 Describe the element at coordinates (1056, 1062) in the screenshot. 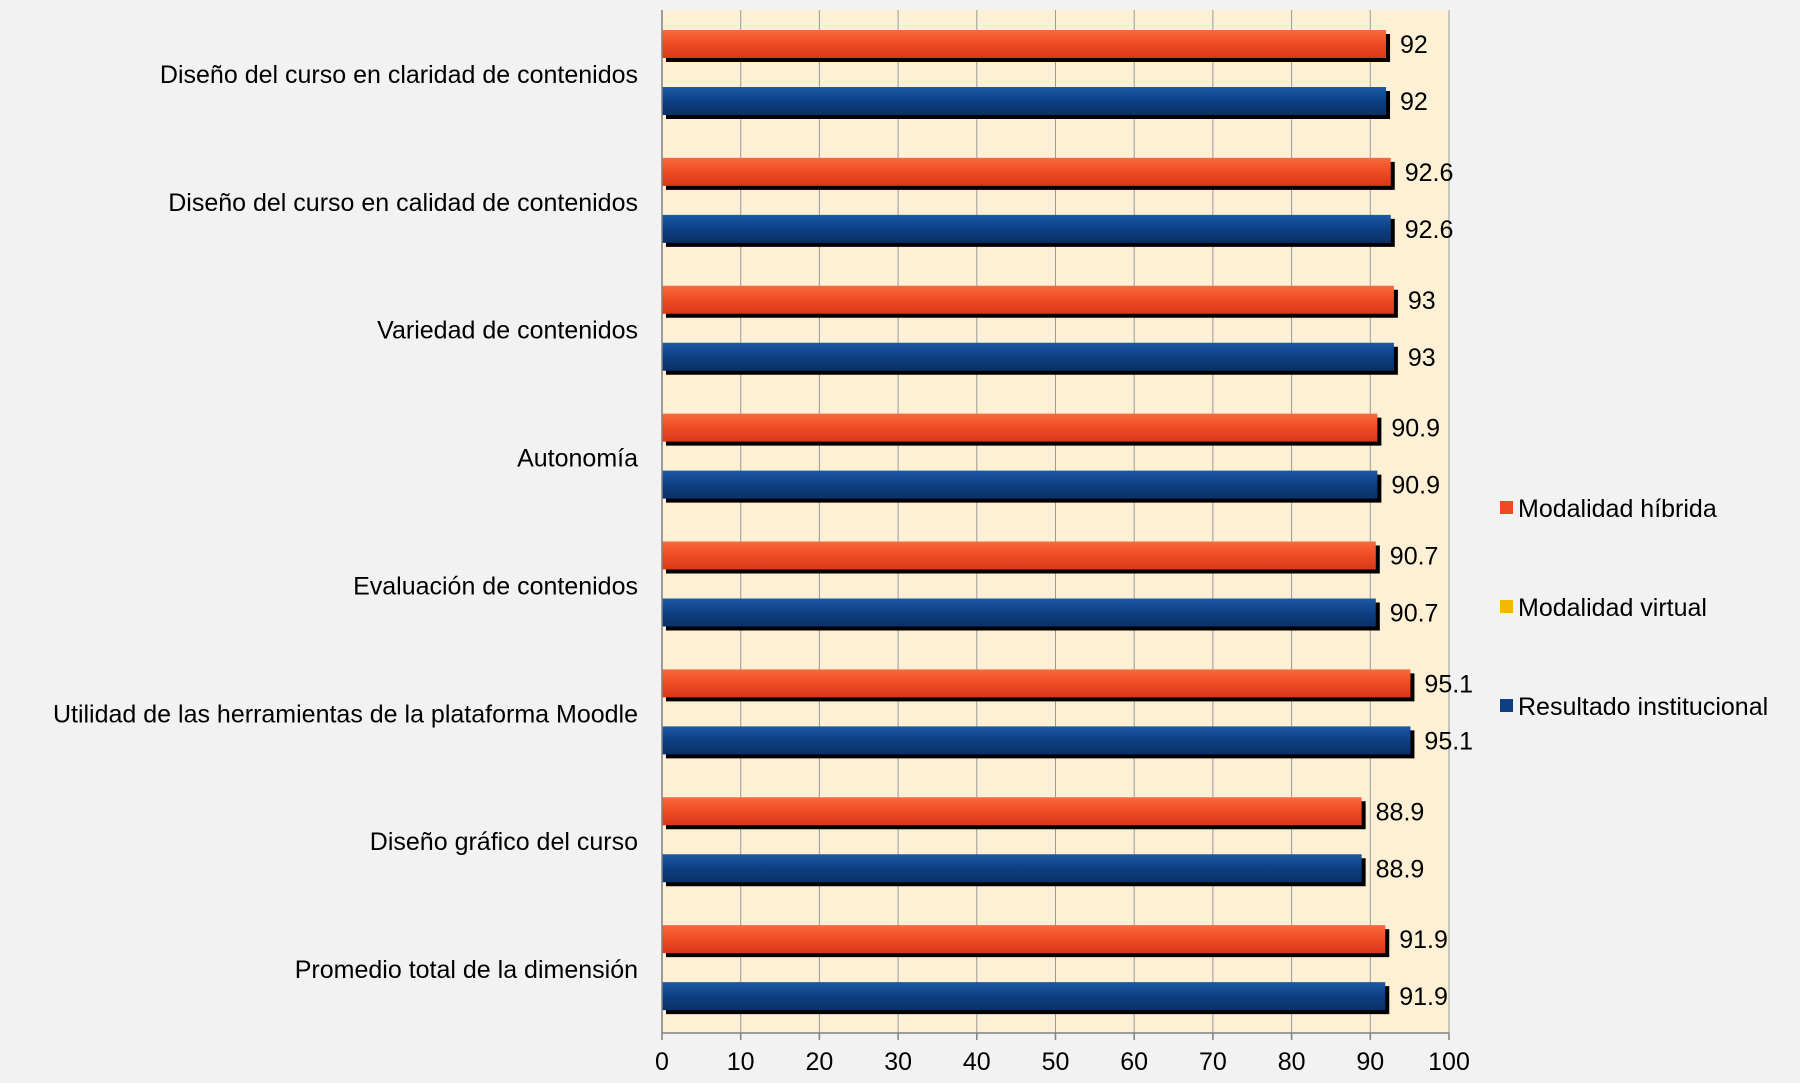

I see `x-tick-label: 50` at that location.